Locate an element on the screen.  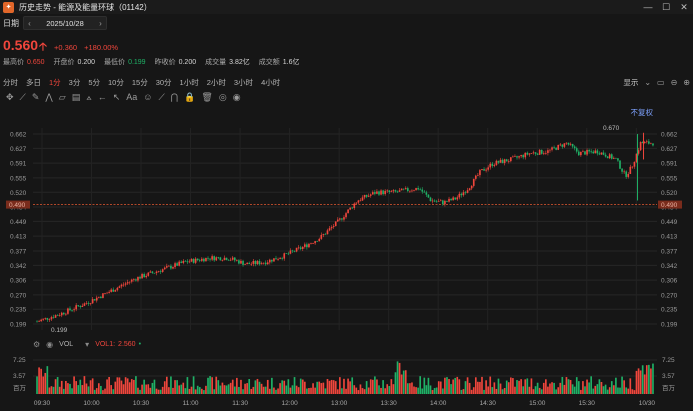
line-tool-icon: ⟋ is located at coordinates (22, 97).